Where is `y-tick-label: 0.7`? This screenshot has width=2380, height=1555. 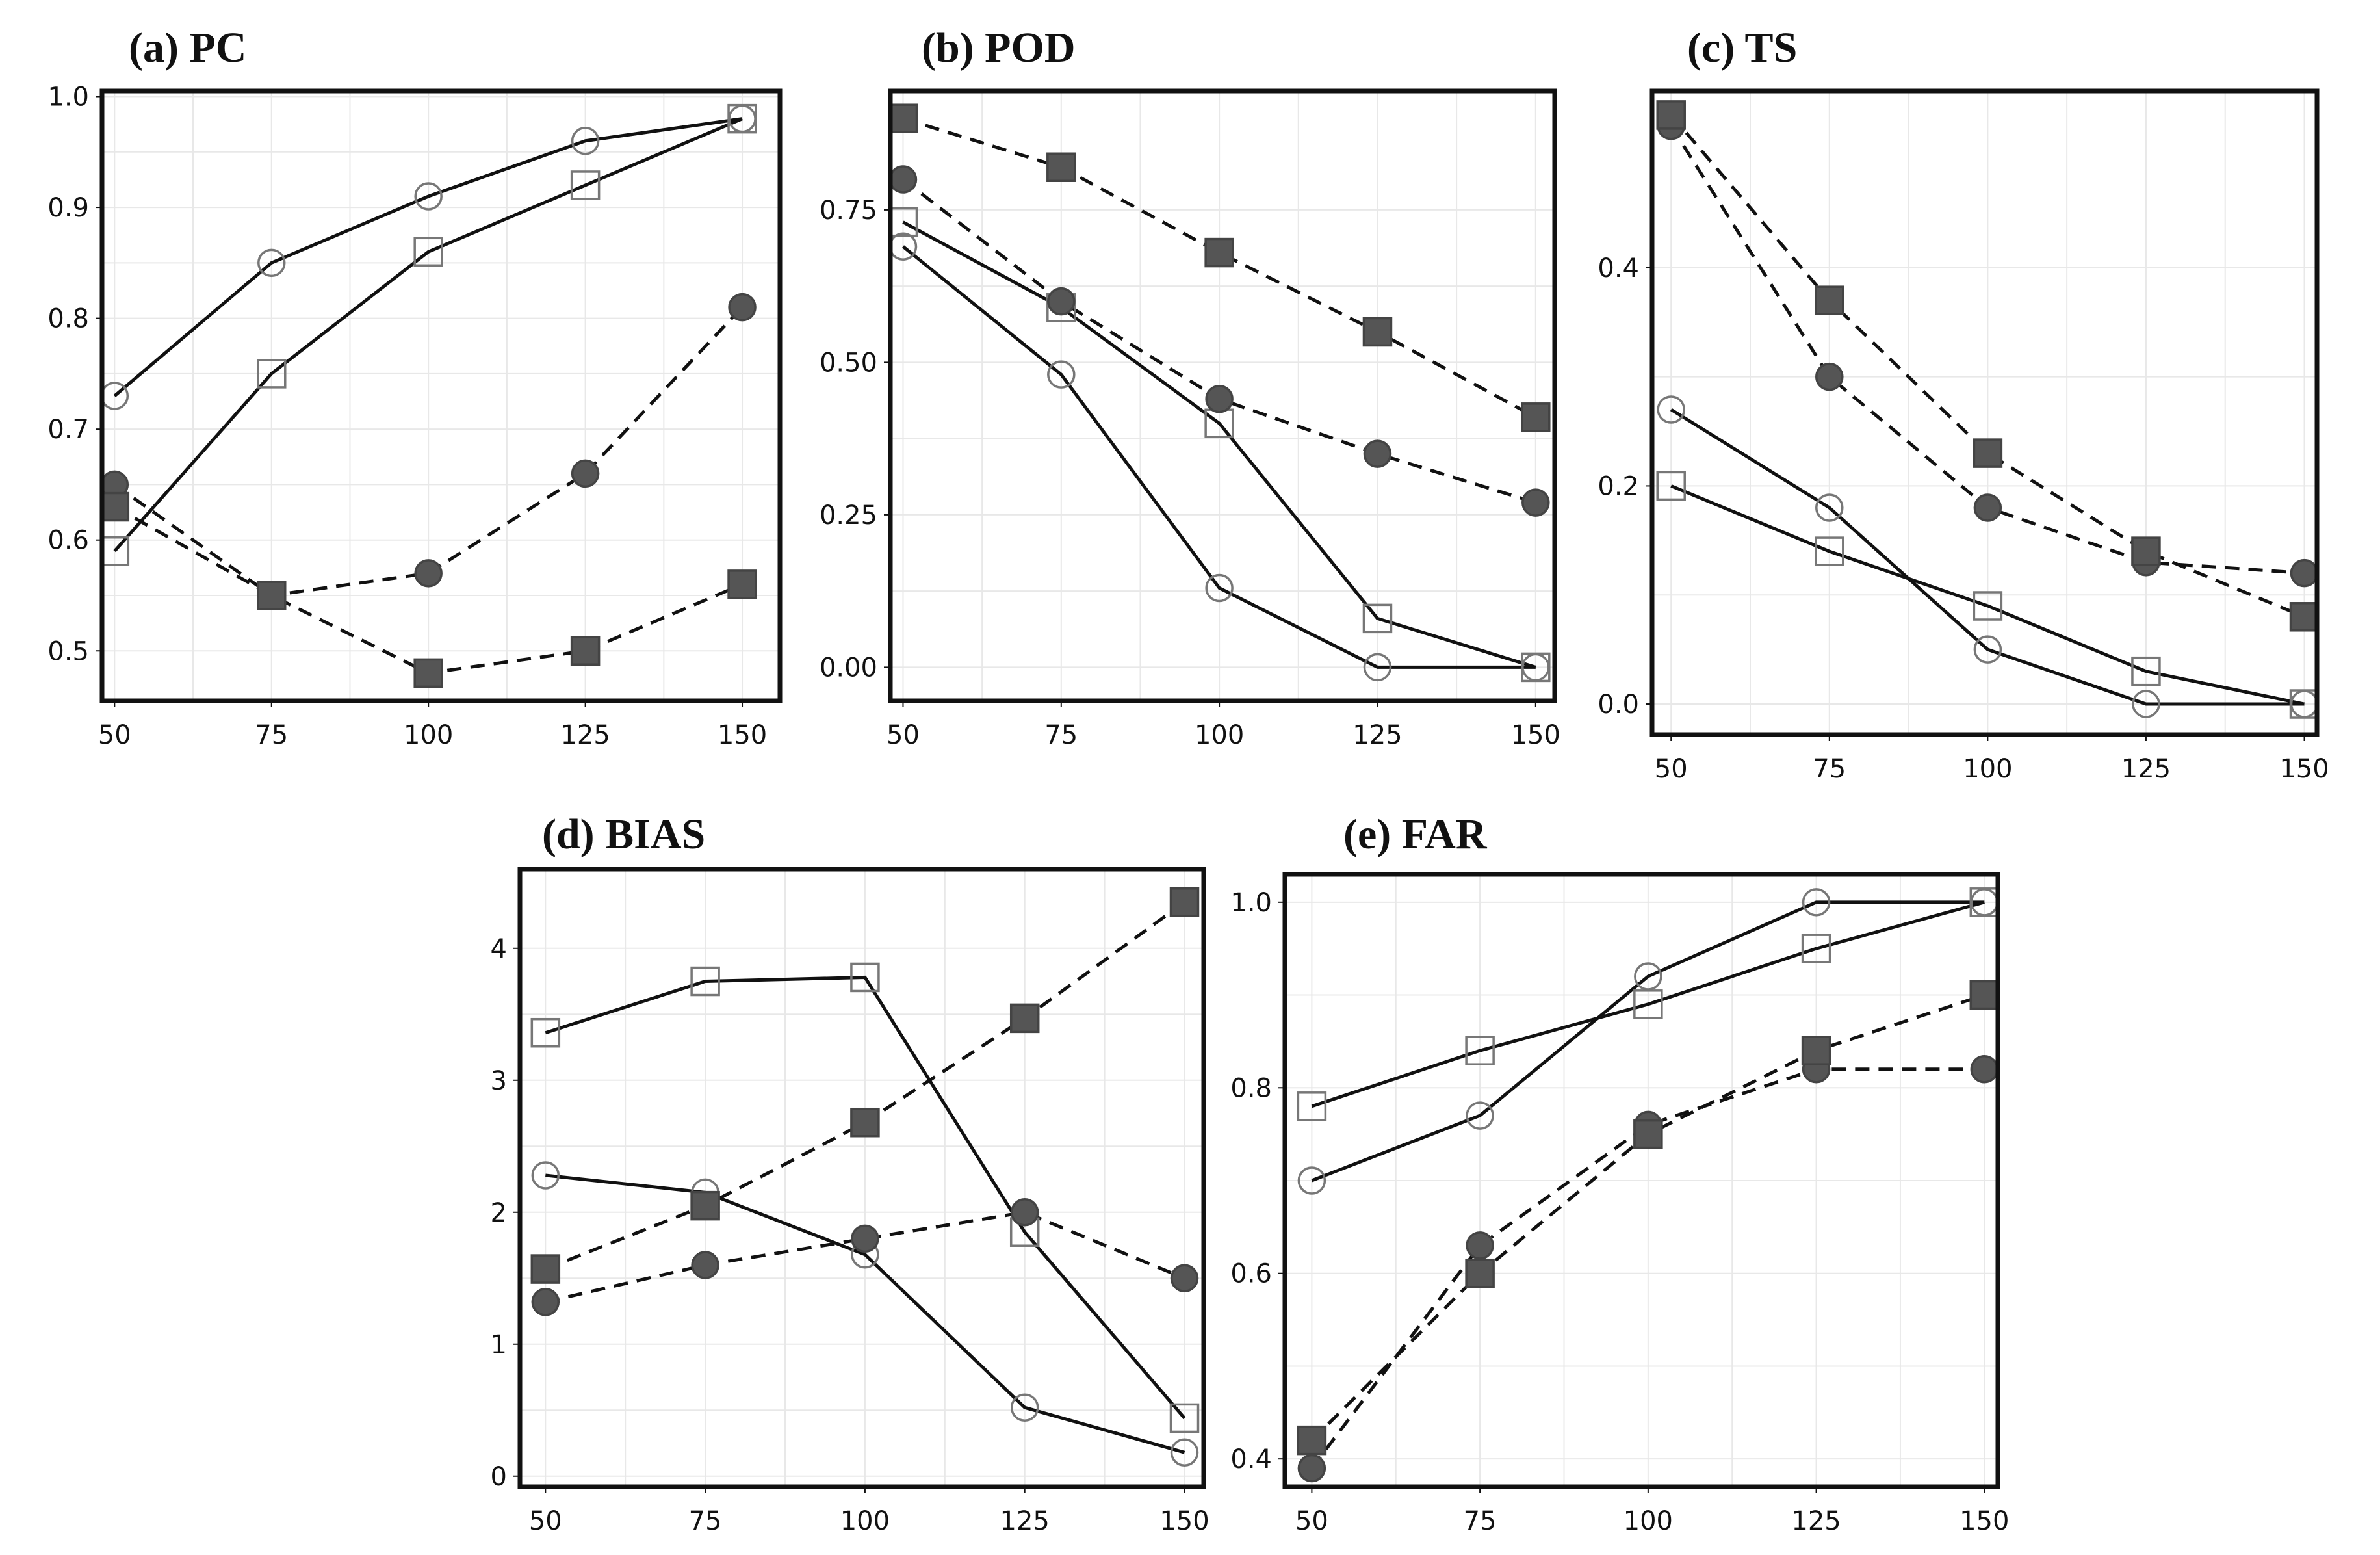 y-tick-label: 0.7 is located at coordinates (68, 430).